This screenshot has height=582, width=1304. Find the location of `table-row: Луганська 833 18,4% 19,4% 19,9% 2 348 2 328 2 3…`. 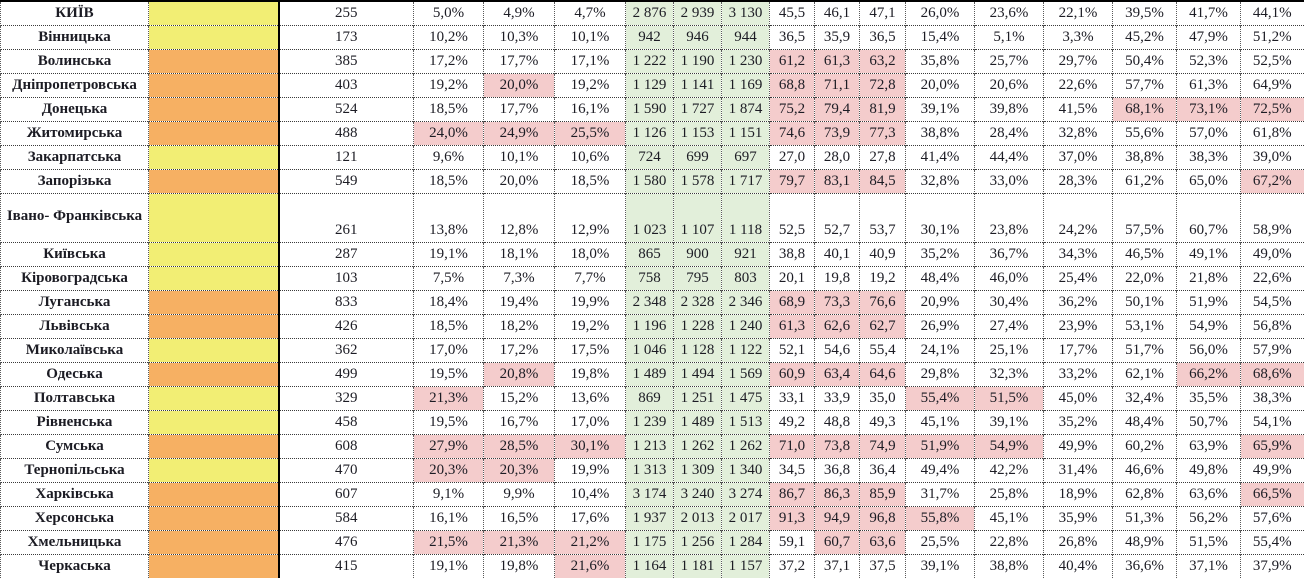

table-row: Луганська 833 18,4% 19,4% 19,9% 2 348 2 328 2 3… is located at coordinates (652, 301).